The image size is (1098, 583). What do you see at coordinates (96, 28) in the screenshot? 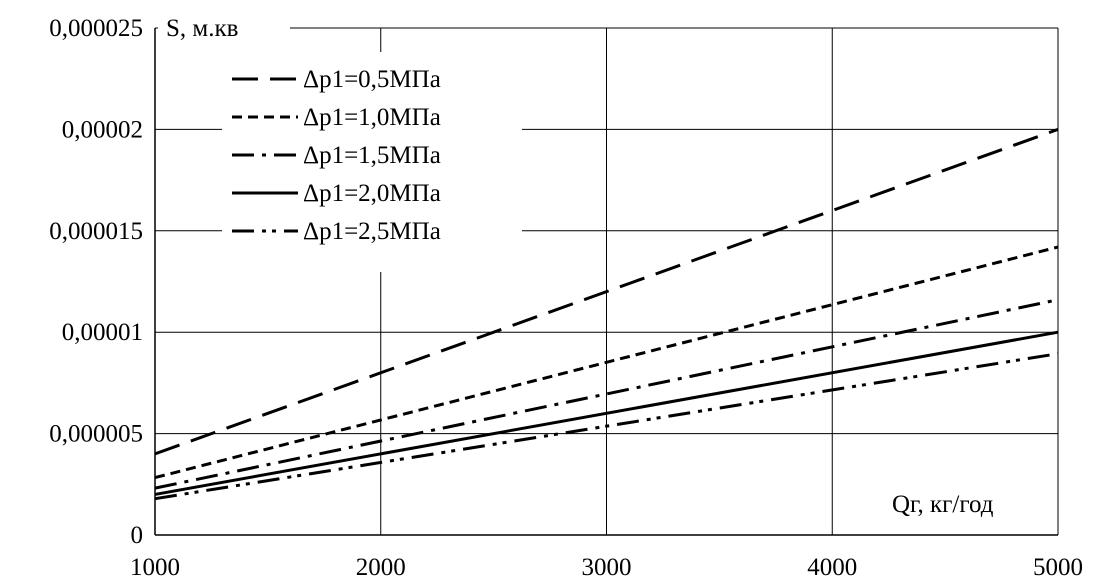
I see `y-tick-label: 0,000025` at bounding box center [96, 28].